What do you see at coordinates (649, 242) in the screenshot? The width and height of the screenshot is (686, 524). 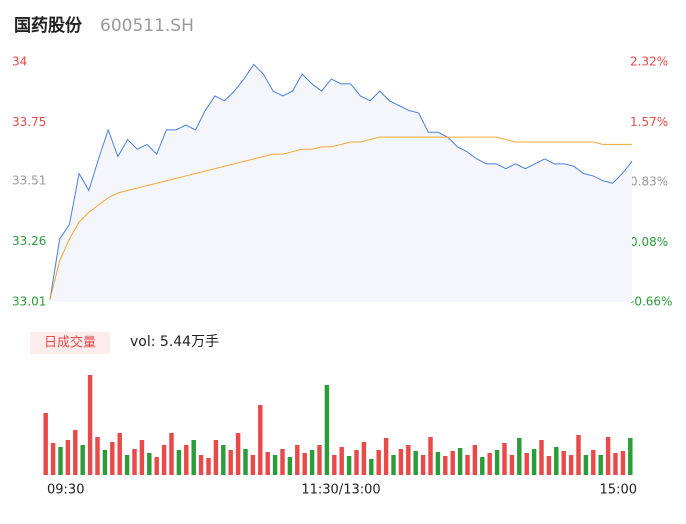 I see `y2-tick-label: 0.08%` at bounding box center [649, 242].